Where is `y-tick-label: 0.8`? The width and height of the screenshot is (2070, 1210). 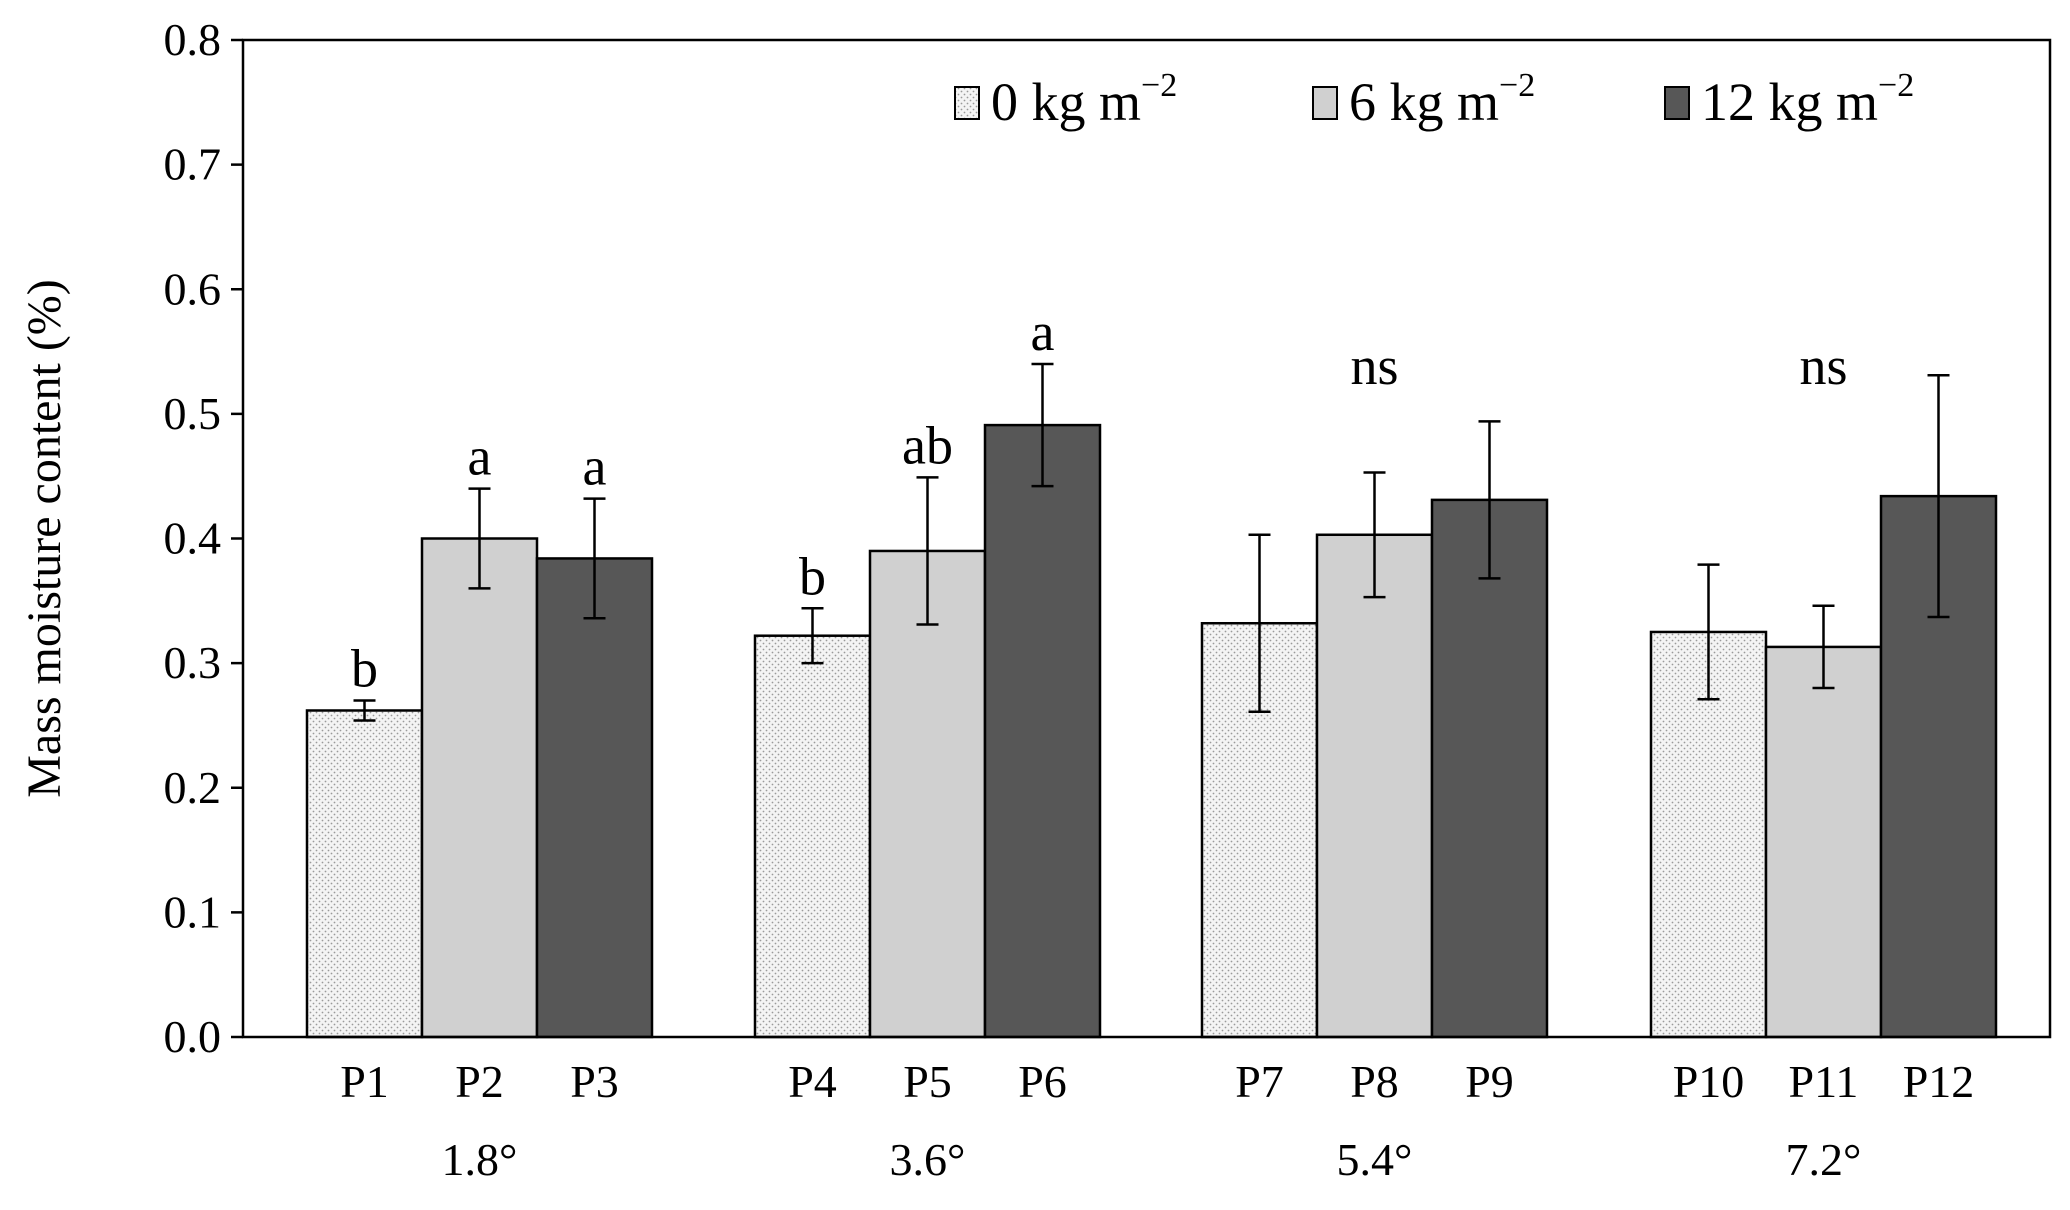
y-tick-label: 0.8 is located at coordinates (193, 39).